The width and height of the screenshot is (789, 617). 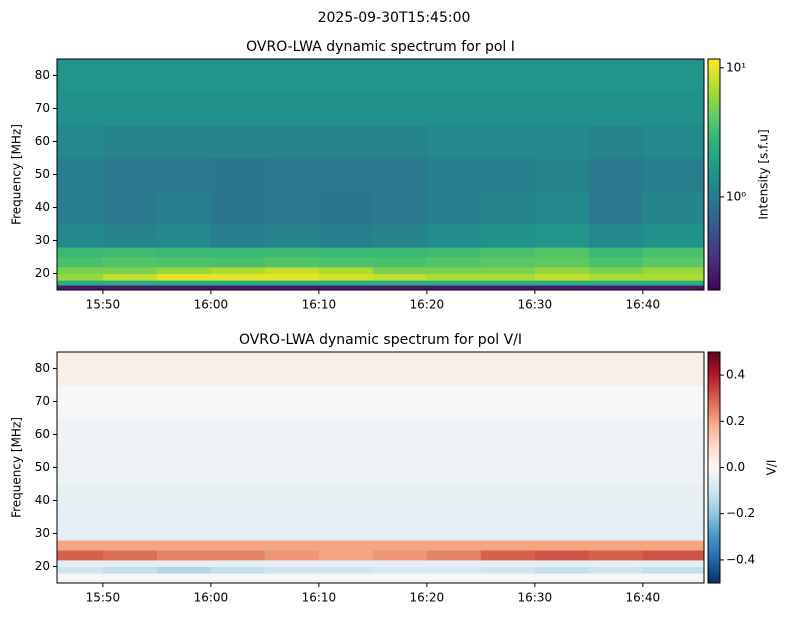 I want to click on colorbar-tick-label: 0.4, so click(x=735, y=375).